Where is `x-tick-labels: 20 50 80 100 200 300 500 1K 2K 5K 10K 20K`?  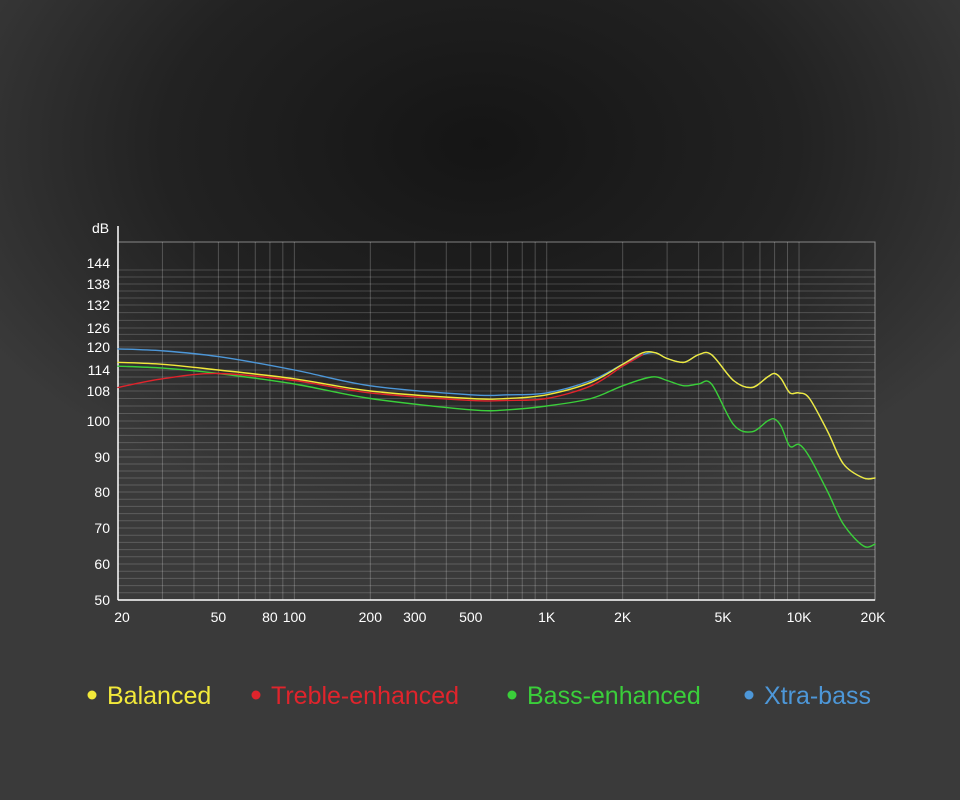
x-tick-labels: 20 50 80 100 200 300 500 1K 2K 5K 10K 20K is located at coordinates (500, 617).